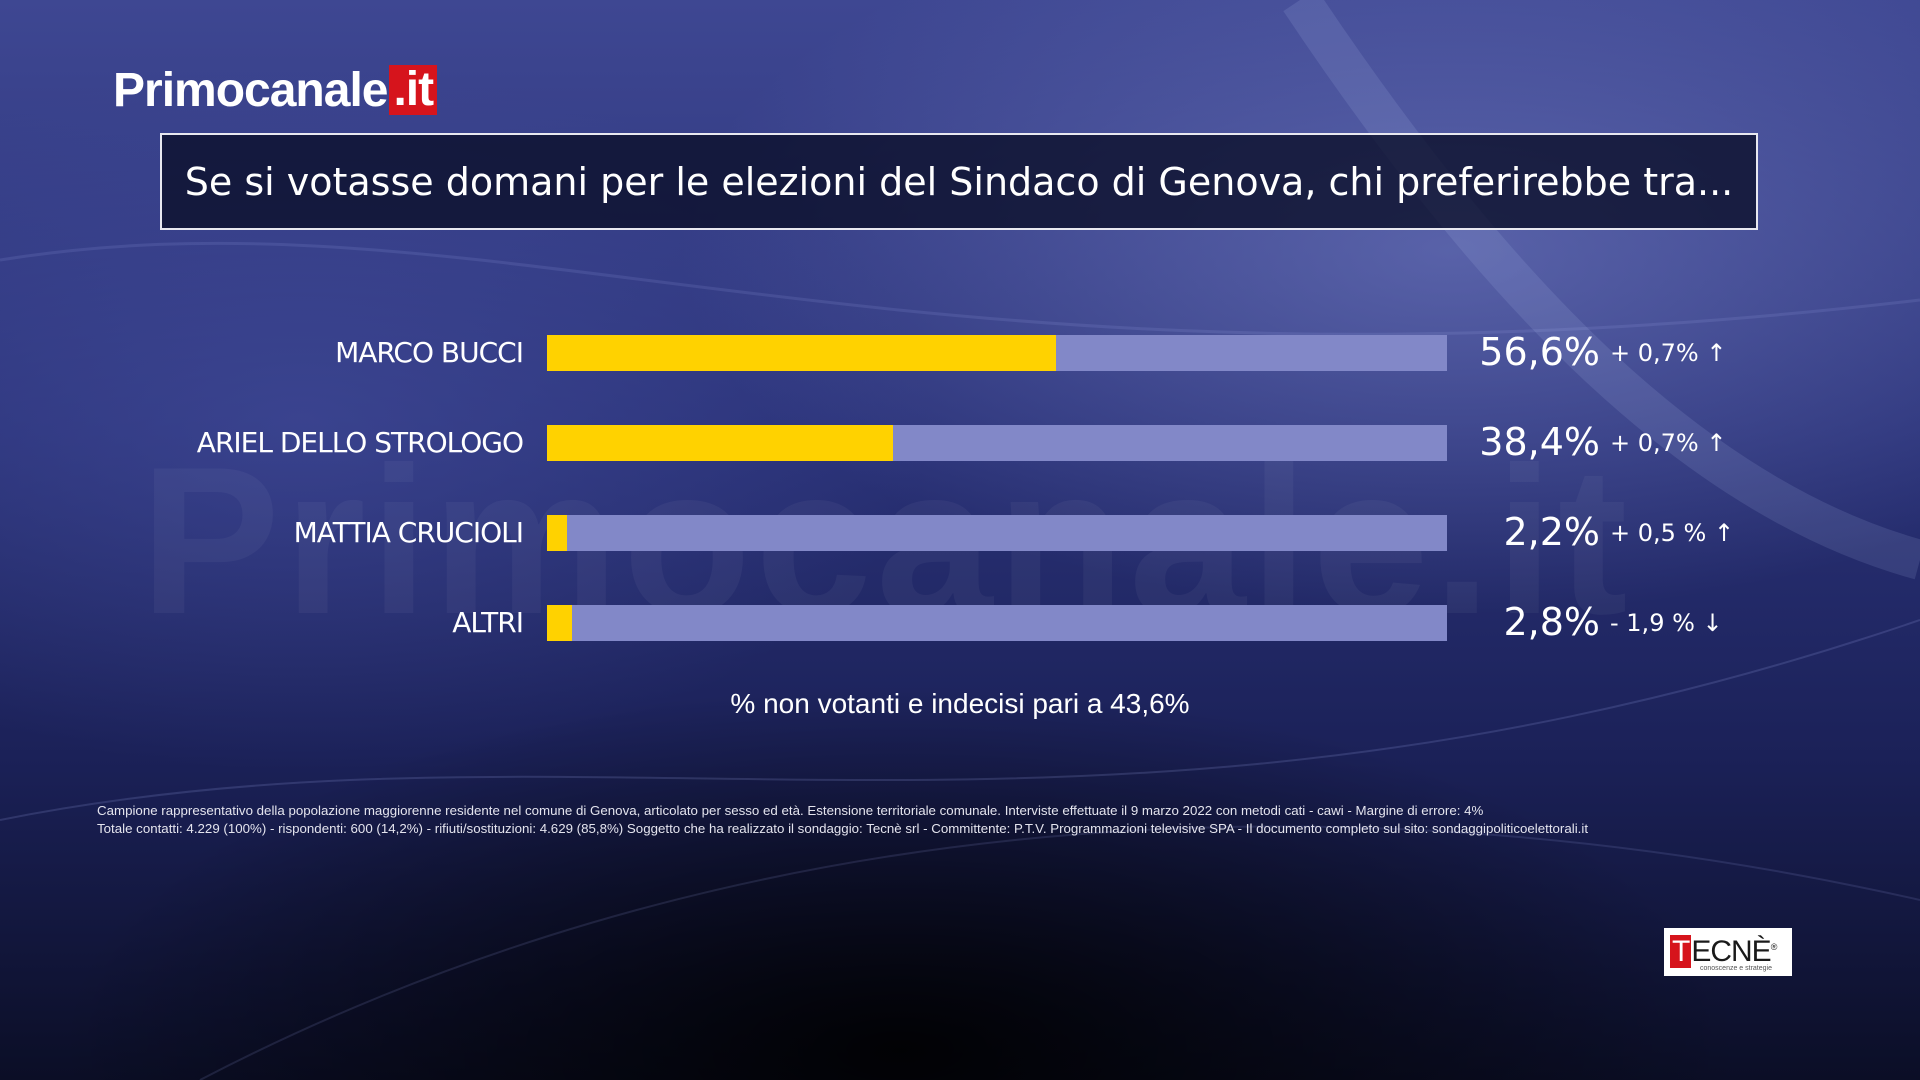 The height and width of the screenshot is (1080, 1920). I want to click on tecne-logo: TECNÈ® conoscenze e strategie, so click(1728, 952).